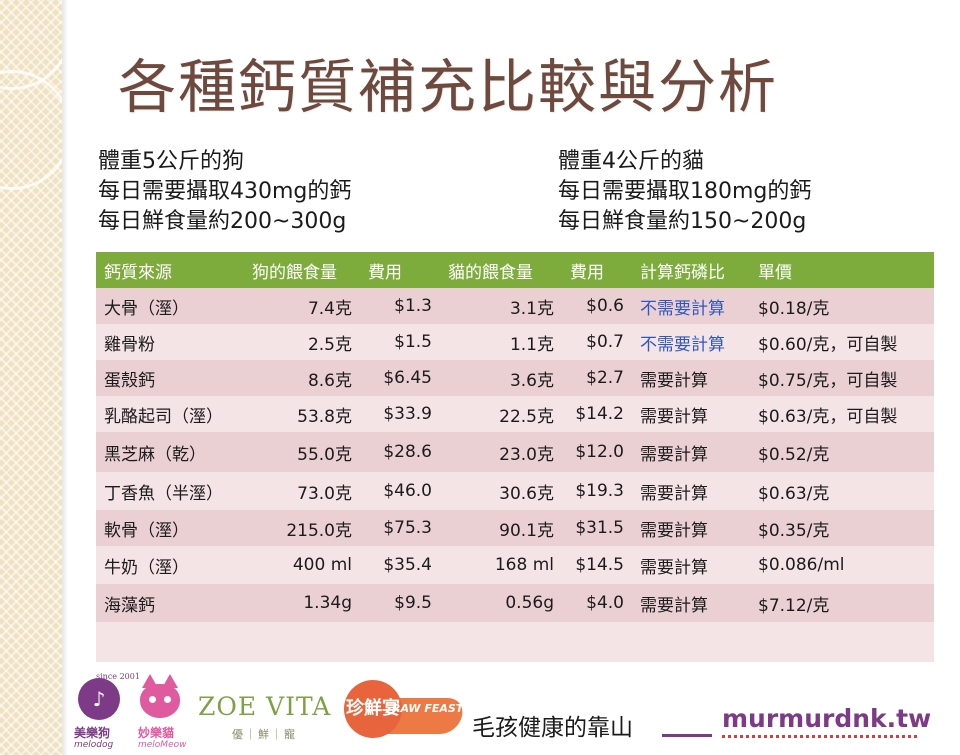 Image resolution: width=960 pixels, height=755 pixels. I want to click on melodog-since: since 2001, so click(118, 676).